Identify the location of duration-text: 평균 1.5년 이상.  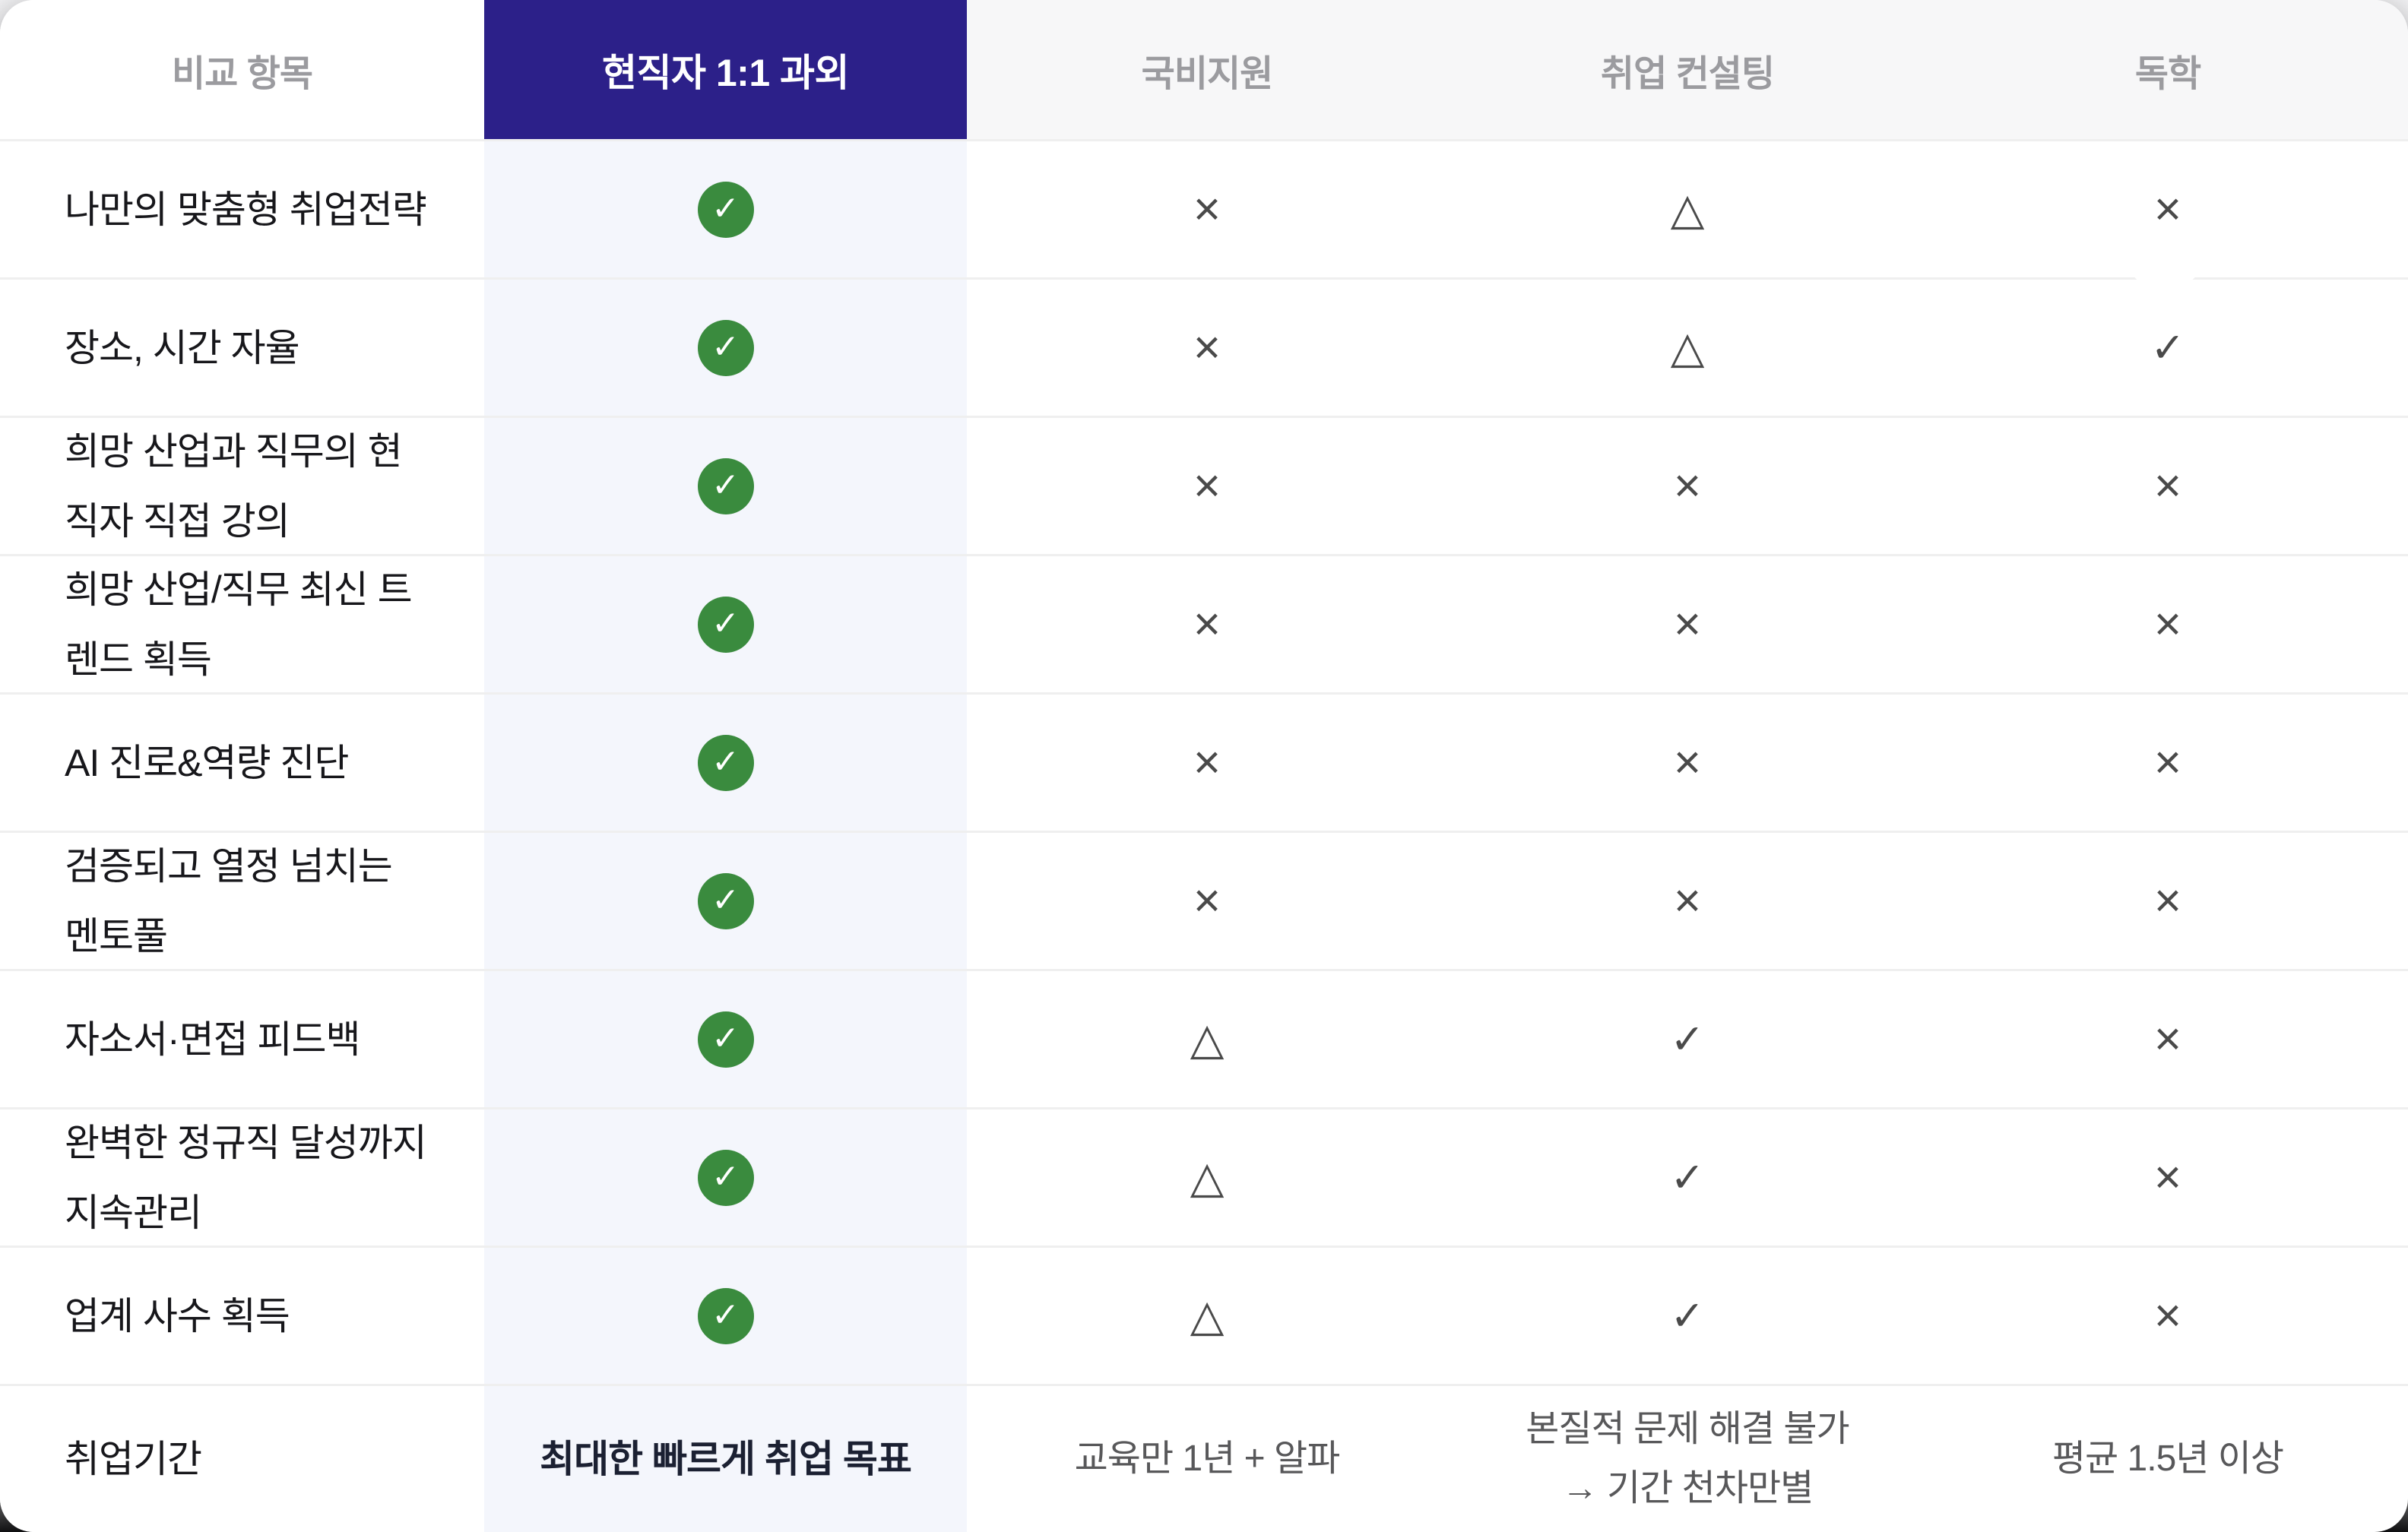
(2168, 1459).